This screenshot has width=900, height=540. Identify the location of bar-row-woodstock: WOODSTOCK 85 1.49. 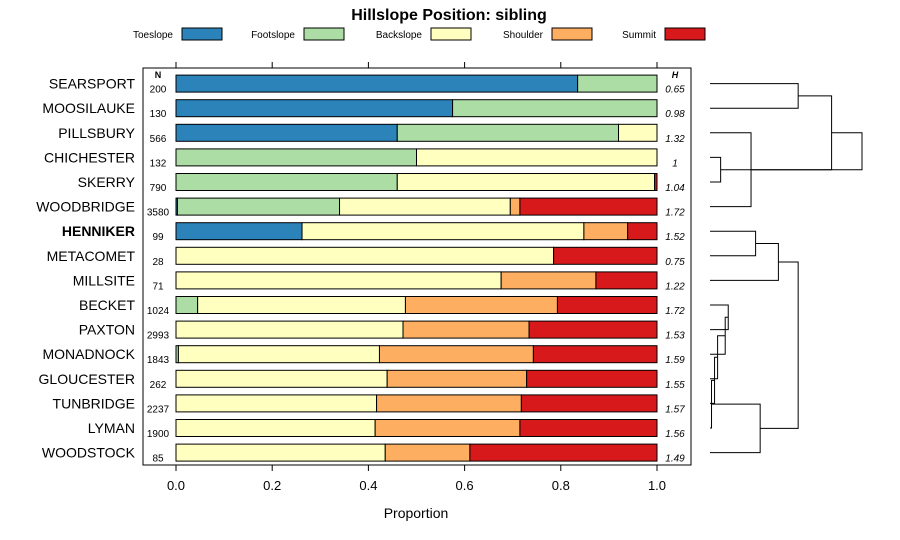
(363, 454).